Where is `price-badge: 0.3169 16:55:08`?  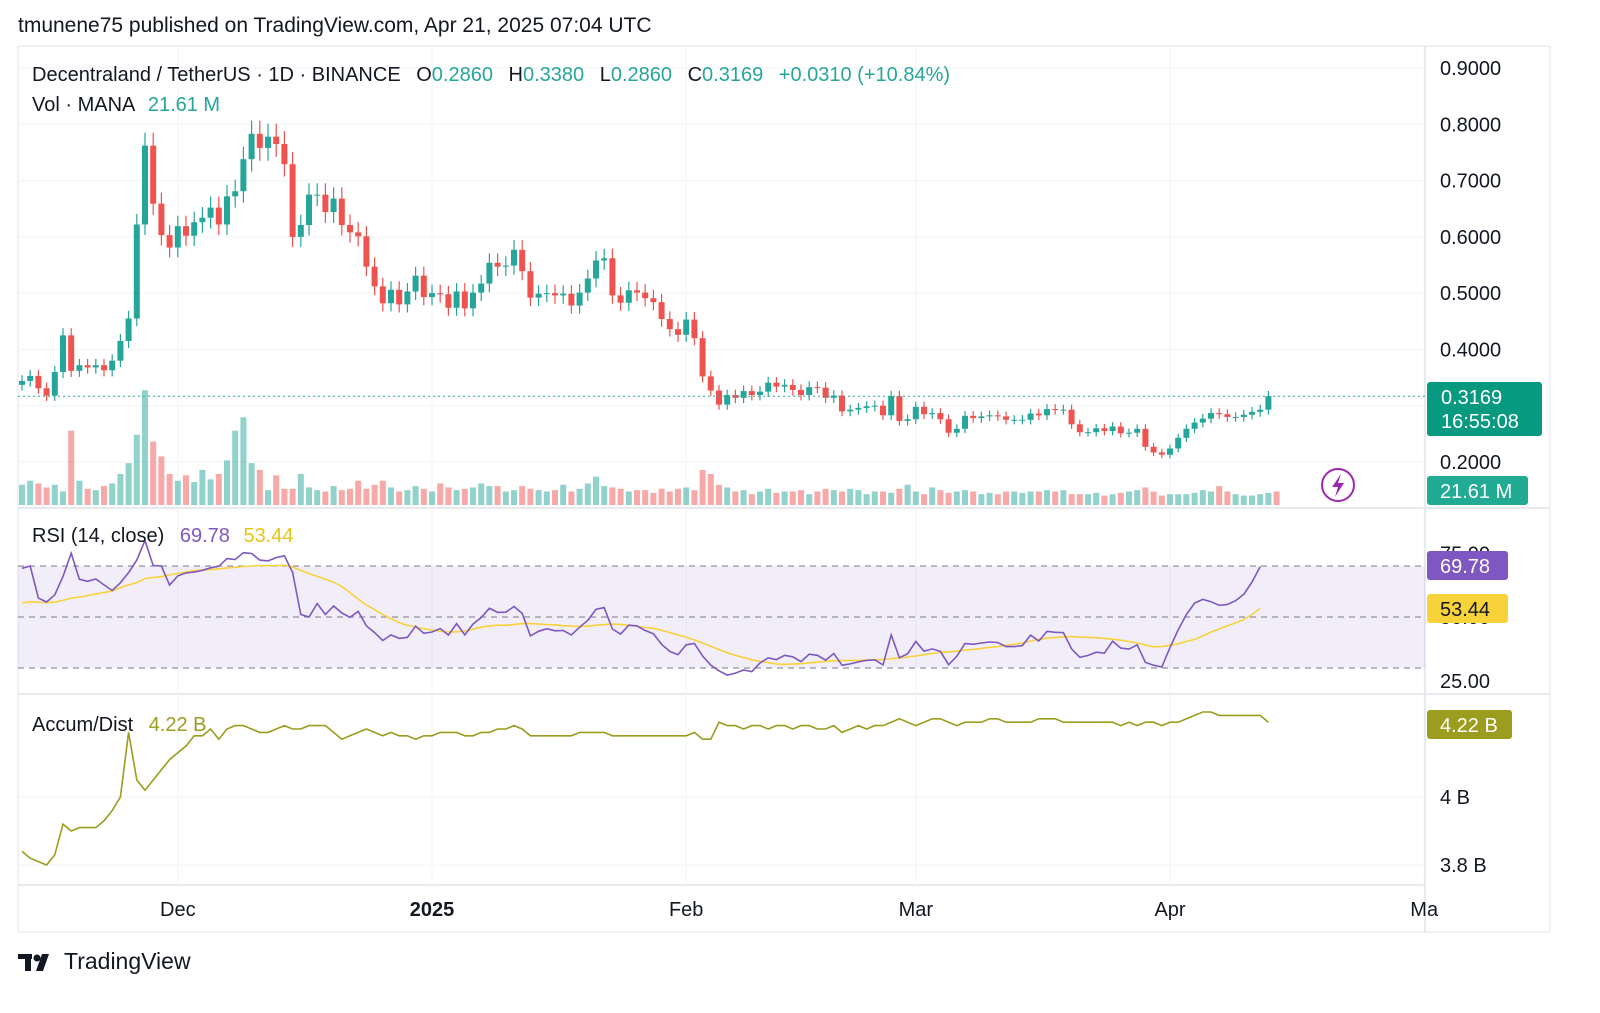 price-badge: 0.3169 16:55:08 is located at coordinates (1484, 409).